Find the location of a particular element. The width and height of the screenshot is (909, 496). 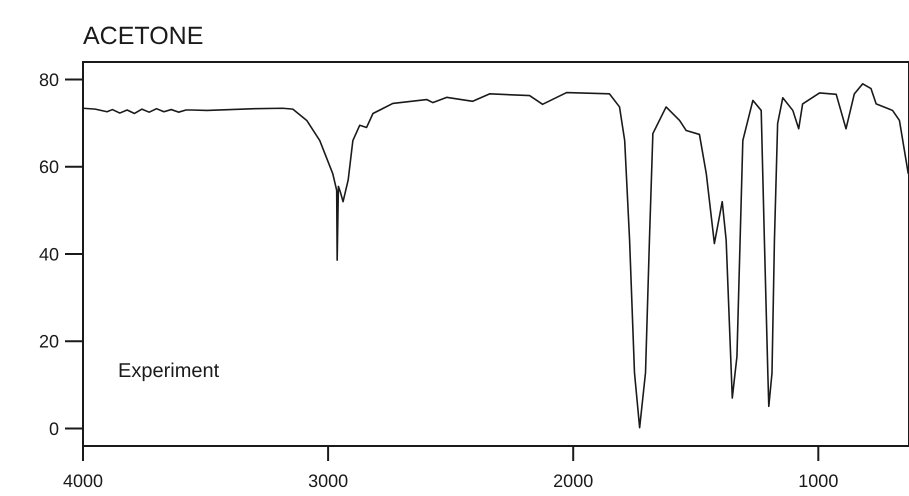

chart-title: ACETONE is located at coordinates (143, 36).